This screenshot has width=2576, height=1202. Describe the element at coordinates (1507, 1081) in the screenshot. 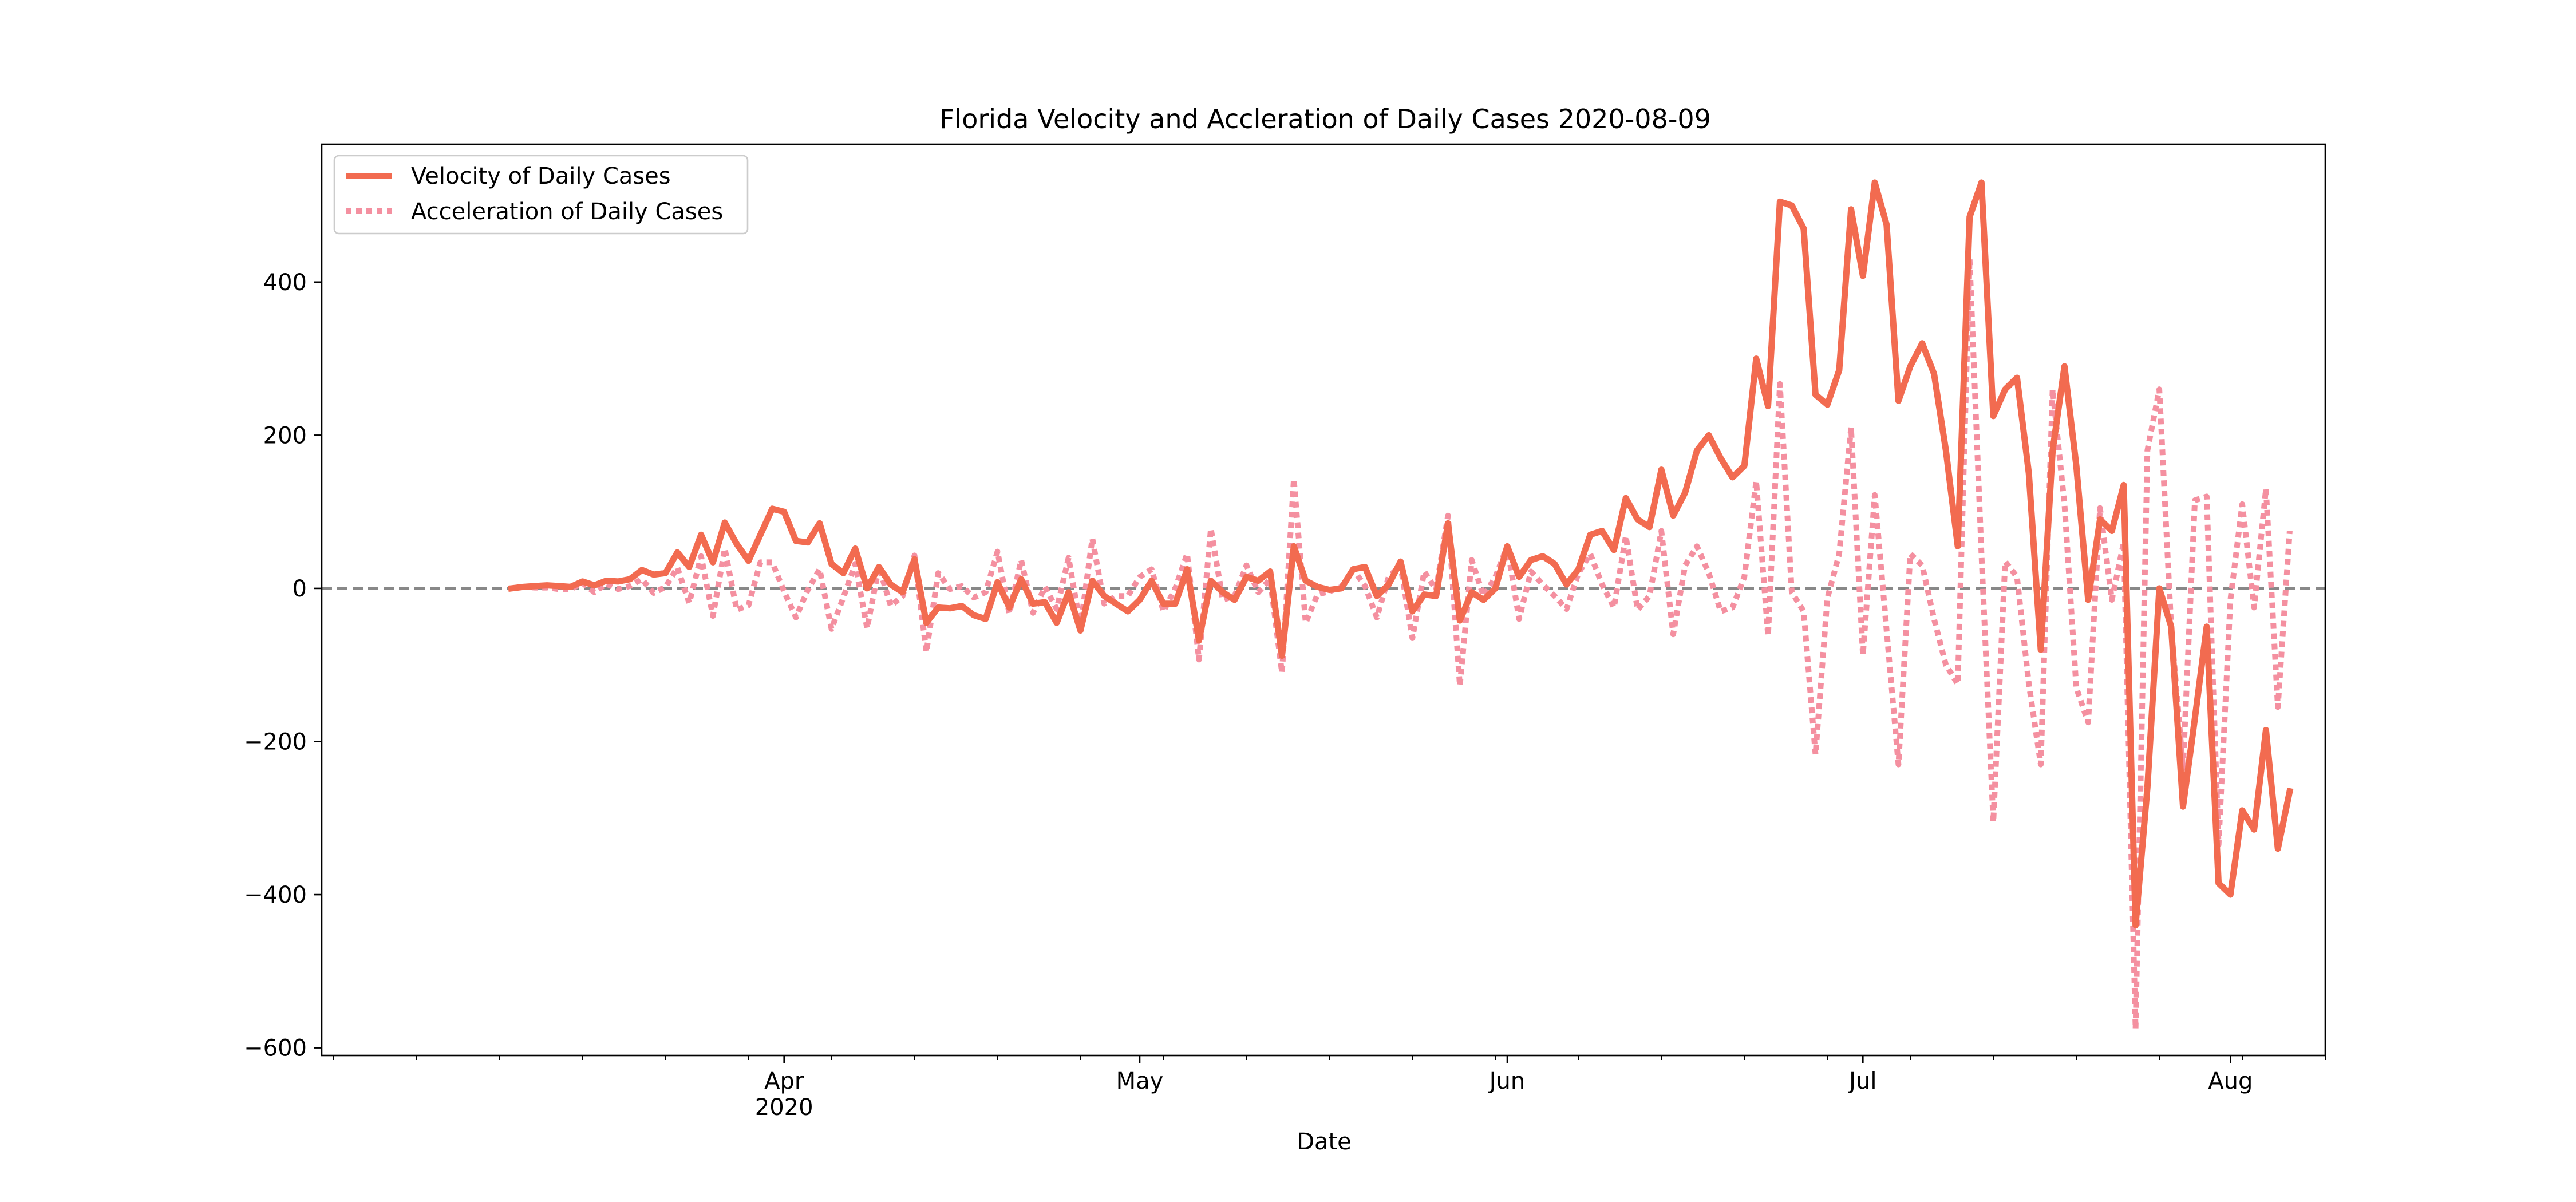

I see `x-tick-label: Jun` at that location.